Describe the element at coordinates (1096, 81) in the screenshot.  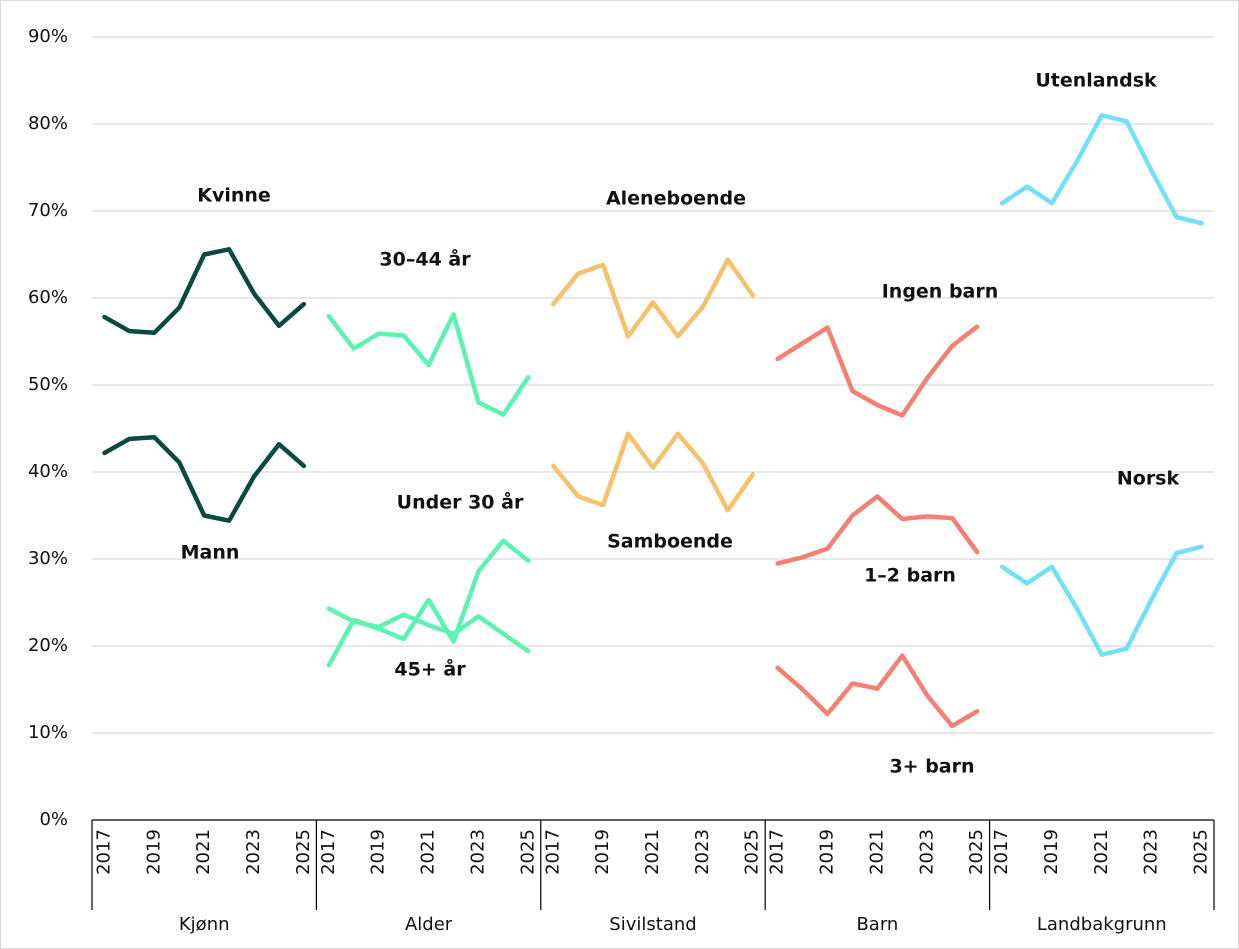
I see `series-label: Utenlandsk` at that location.